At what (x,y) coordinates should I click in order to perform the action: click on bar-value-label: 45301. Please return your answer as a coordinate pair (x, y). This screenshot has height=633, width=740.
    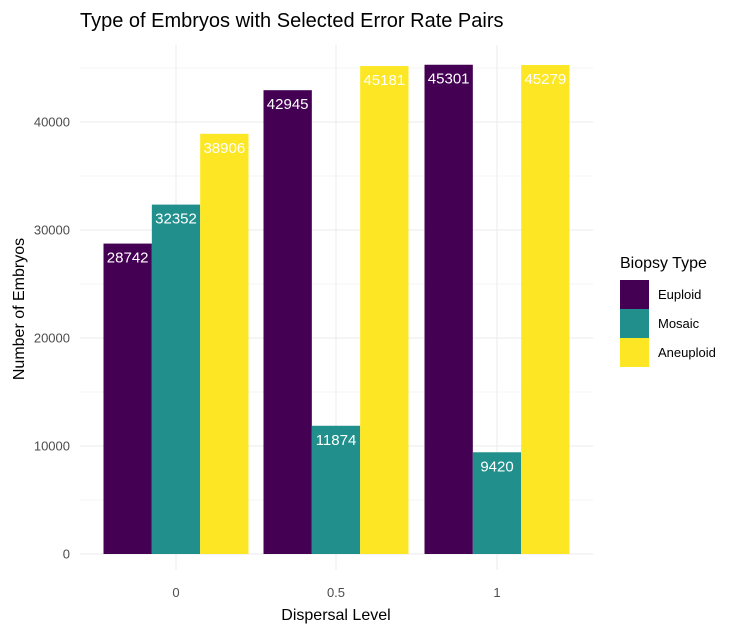
    Looking at the image, I should click on (449, 79).